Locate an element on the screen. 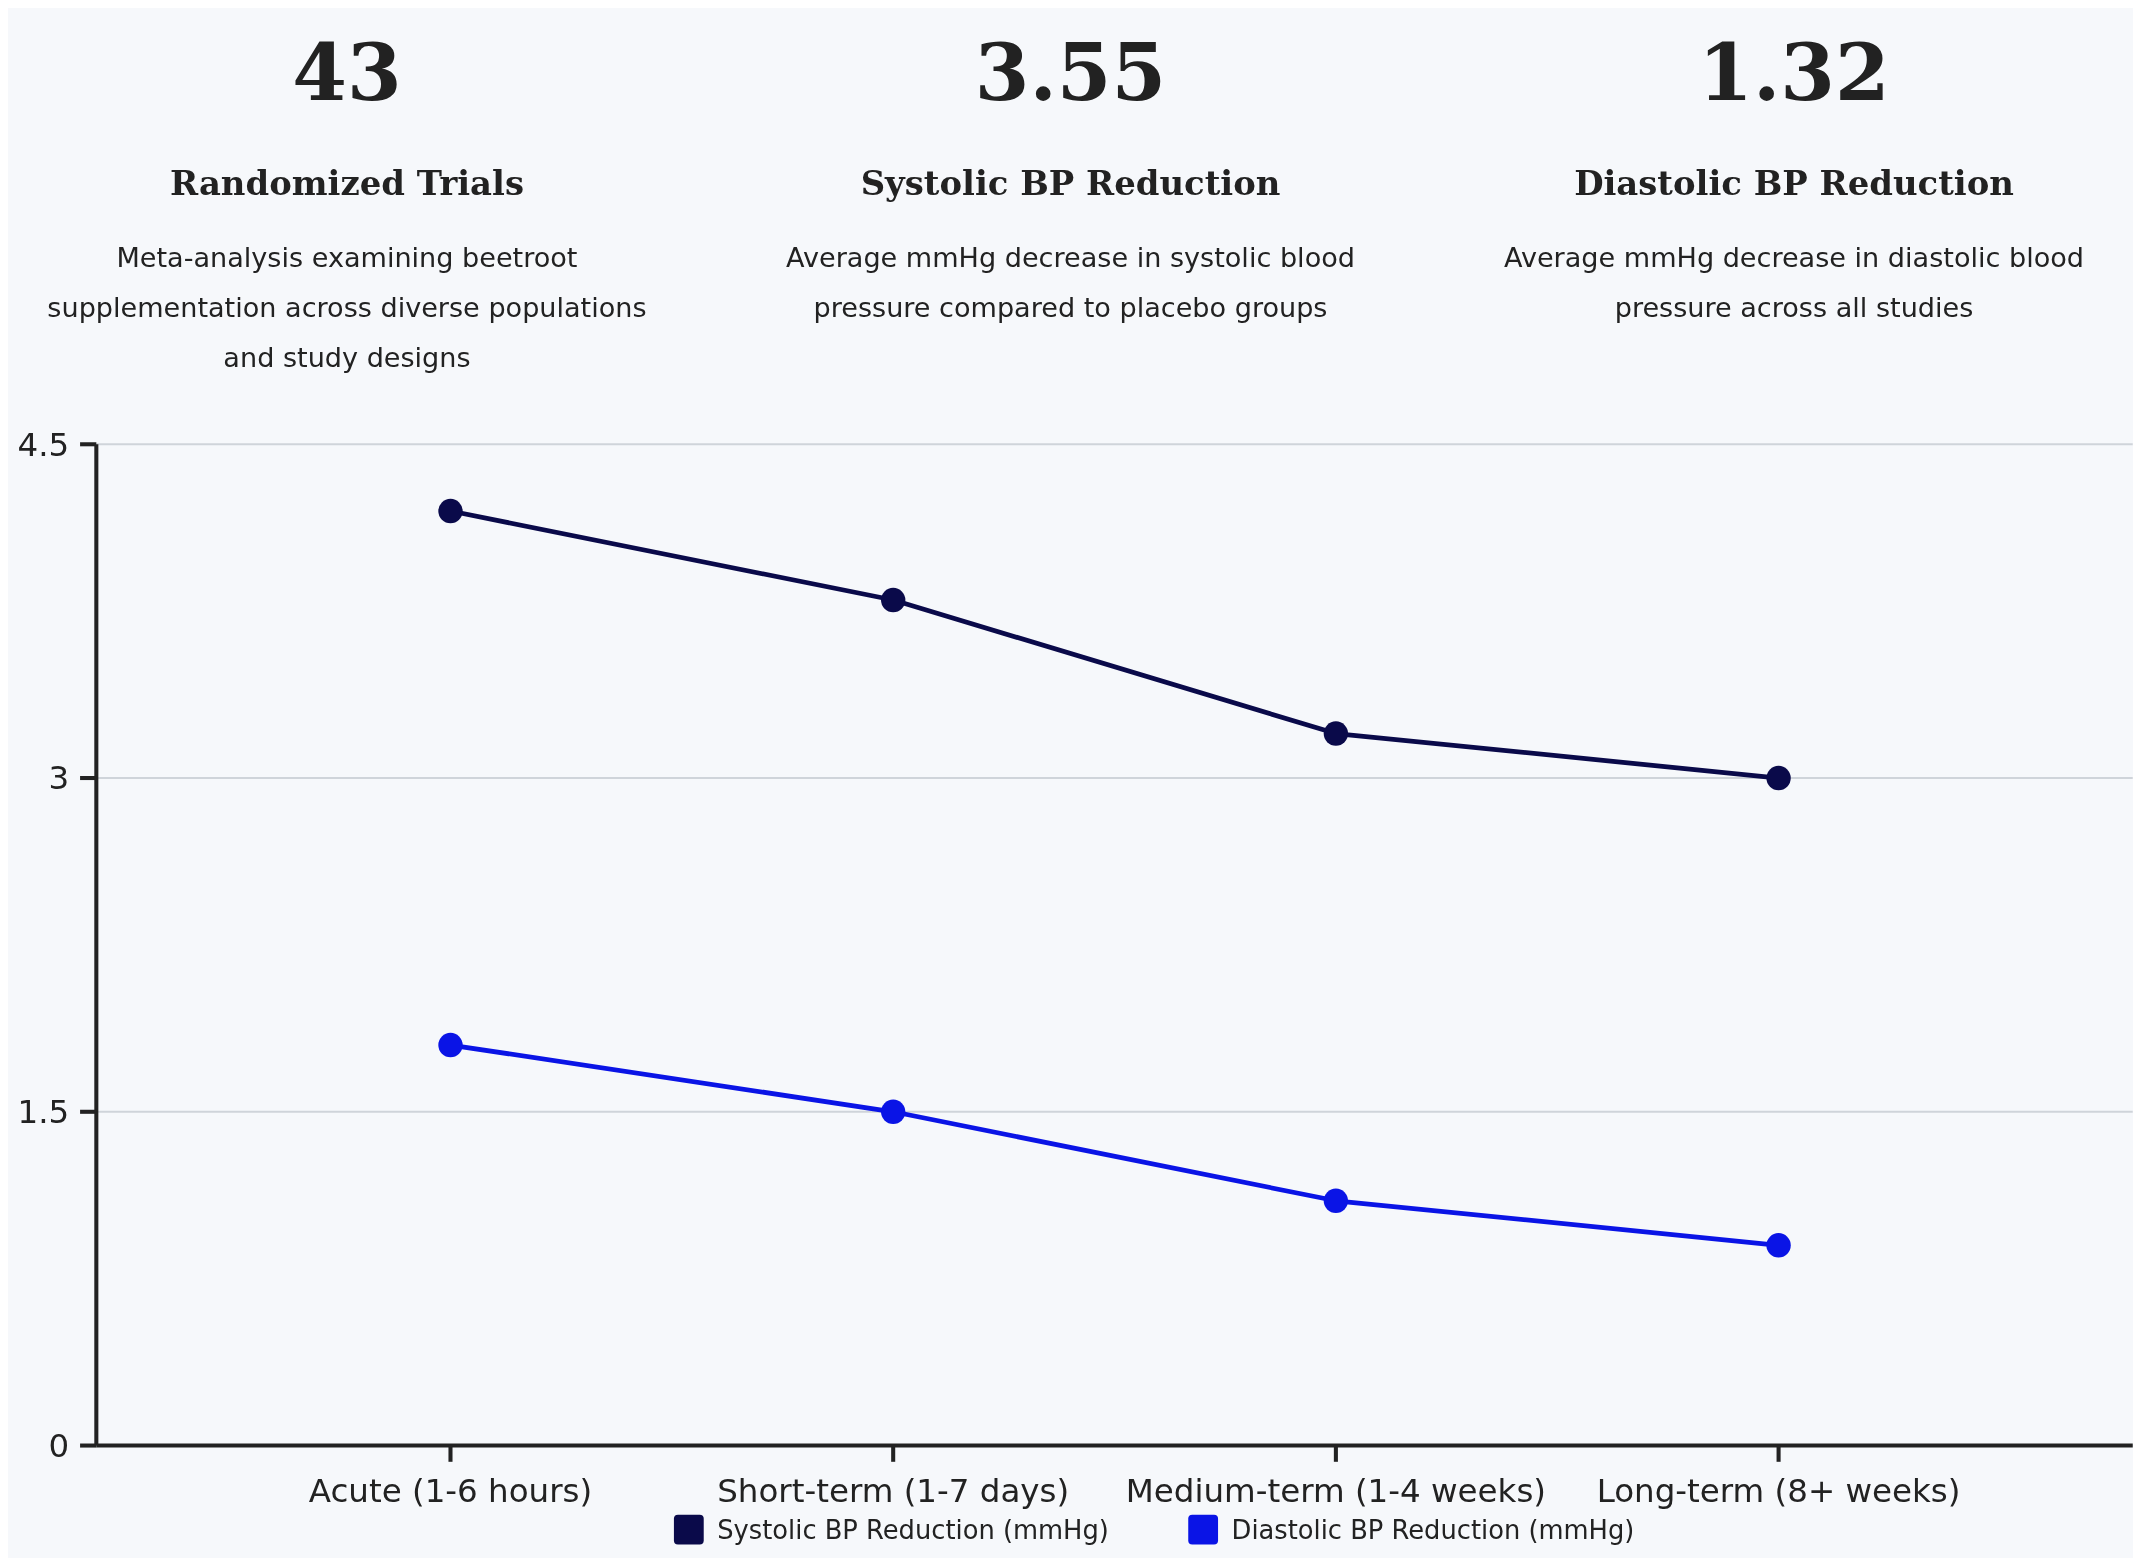 The image size is (2141, 1562). x-tick-label: Short-term (1-7 days) is located at coordinates (893, 1491).